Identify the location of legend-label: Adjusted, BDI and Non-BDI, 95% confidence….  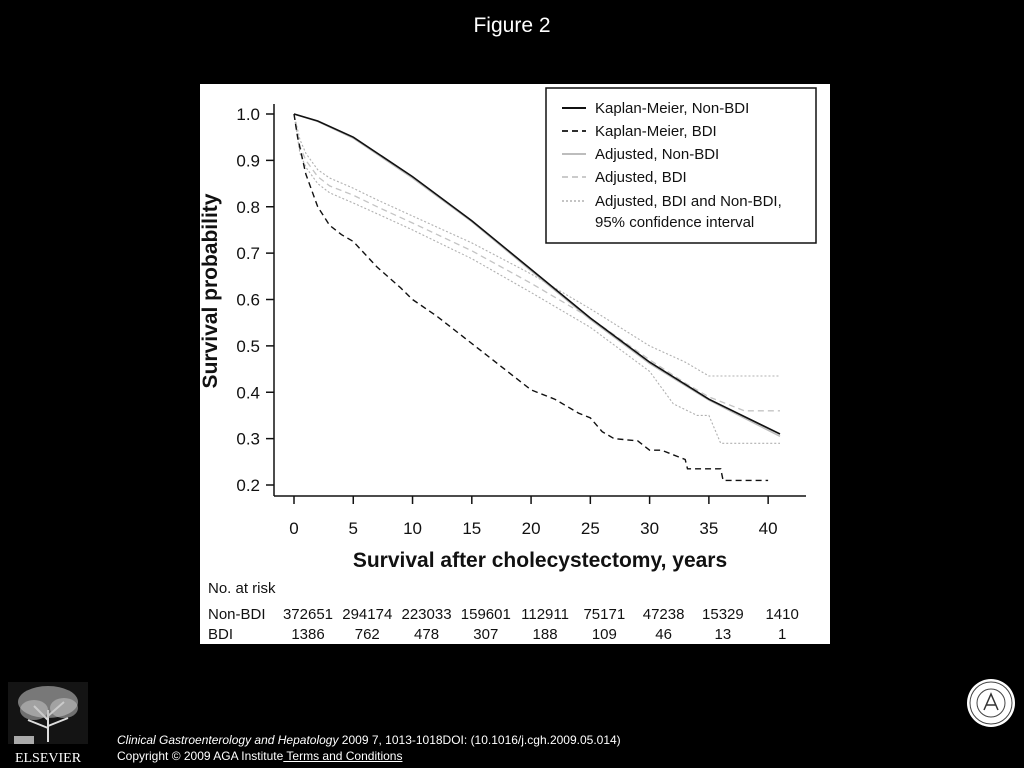
(688, 212).